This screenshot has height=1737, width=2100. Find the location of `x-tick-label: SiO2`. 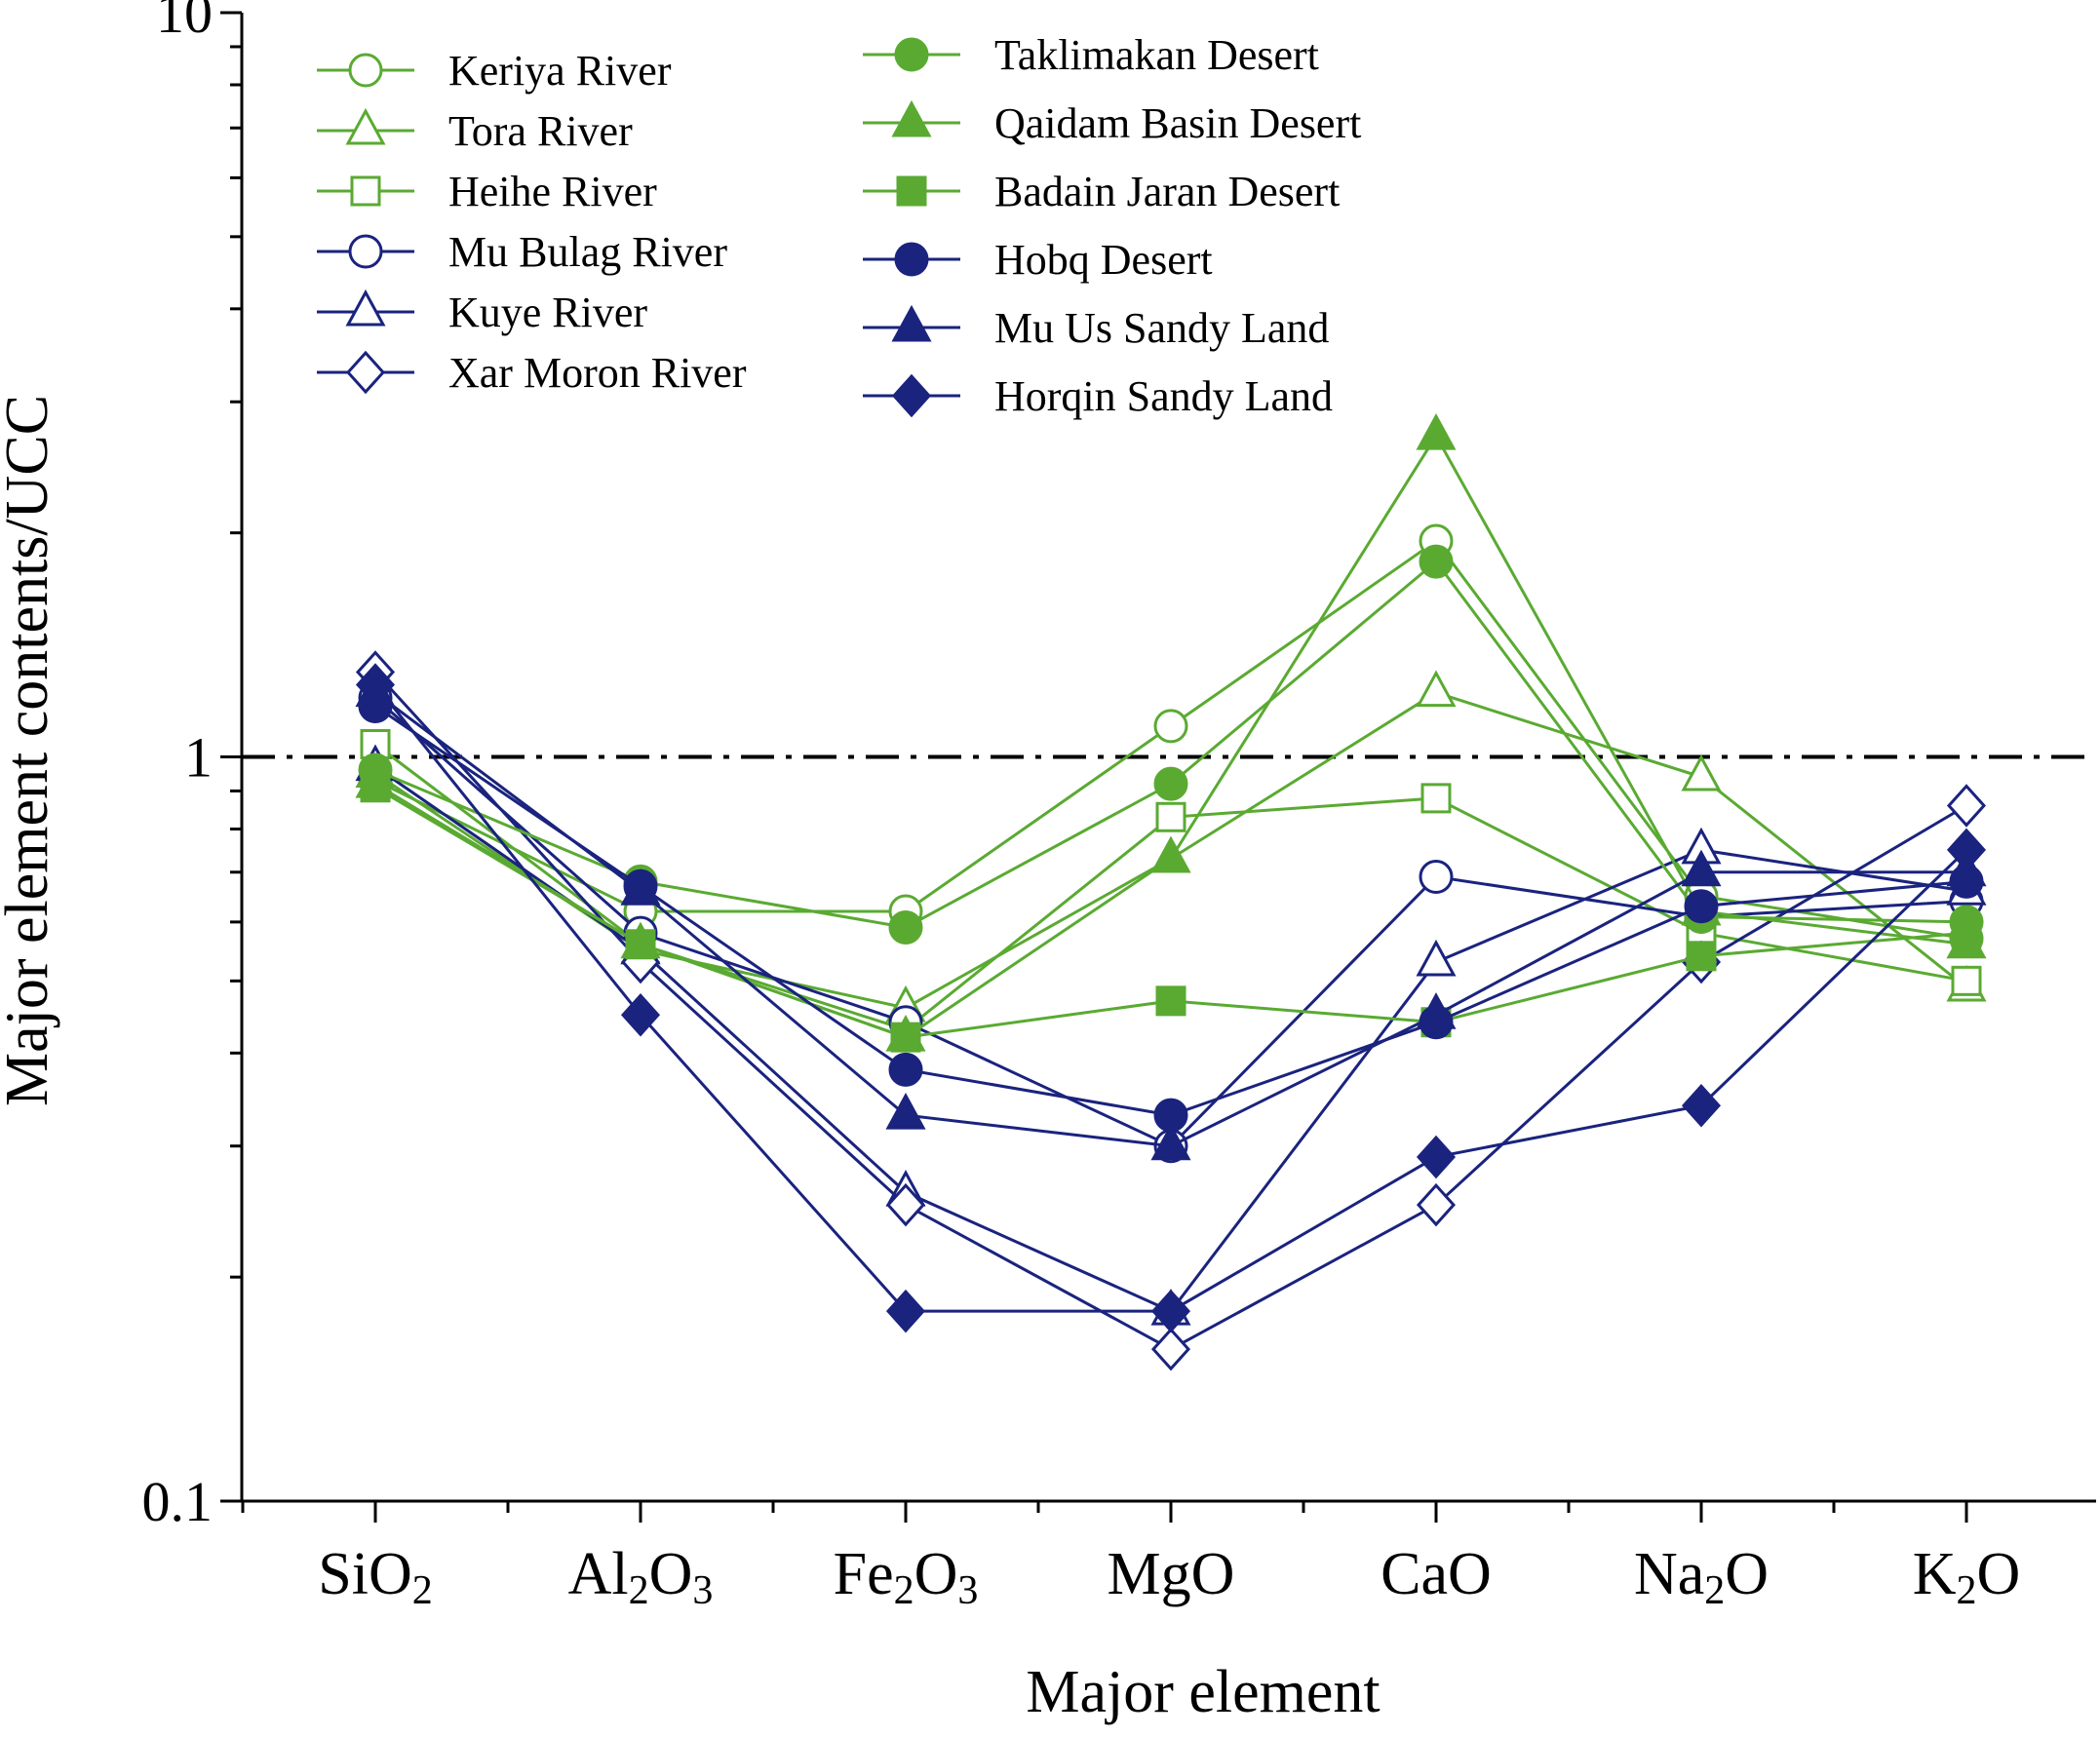

x-tick-label: SiO2 is located at coordinates (375, 1577).